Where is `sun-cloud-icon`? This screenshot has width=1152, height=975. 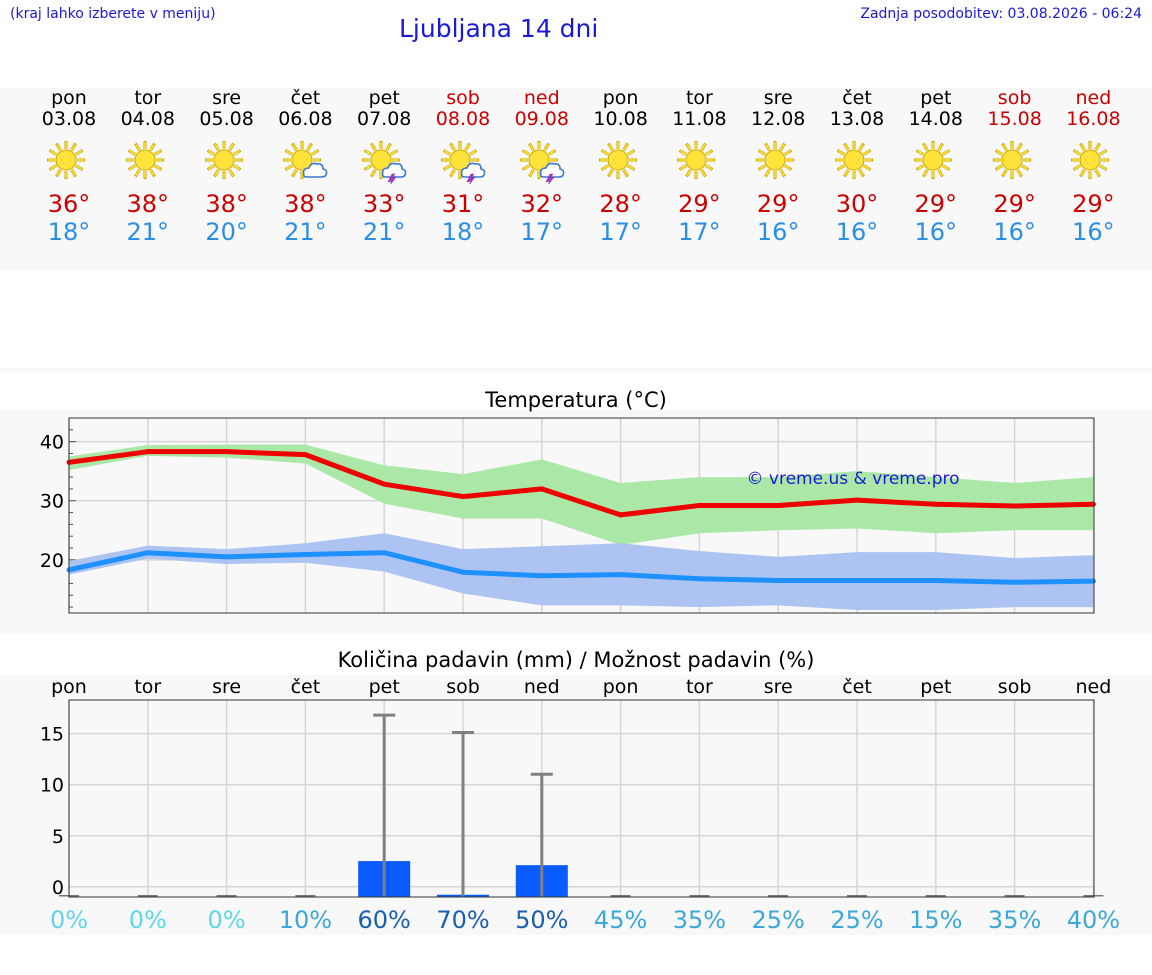
sun-cloud-icon is located at coordinates (305, 160).